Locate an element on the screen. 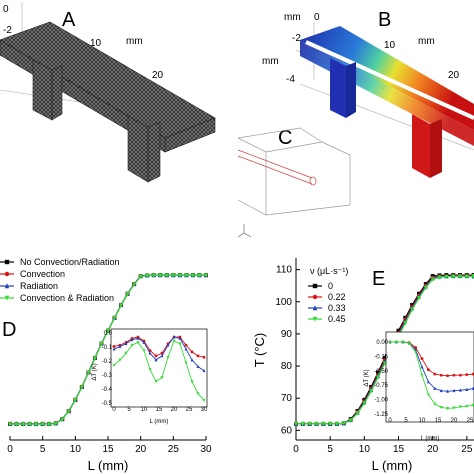  panel-e-y-tick: 80 is located at coordinates (287, 366).